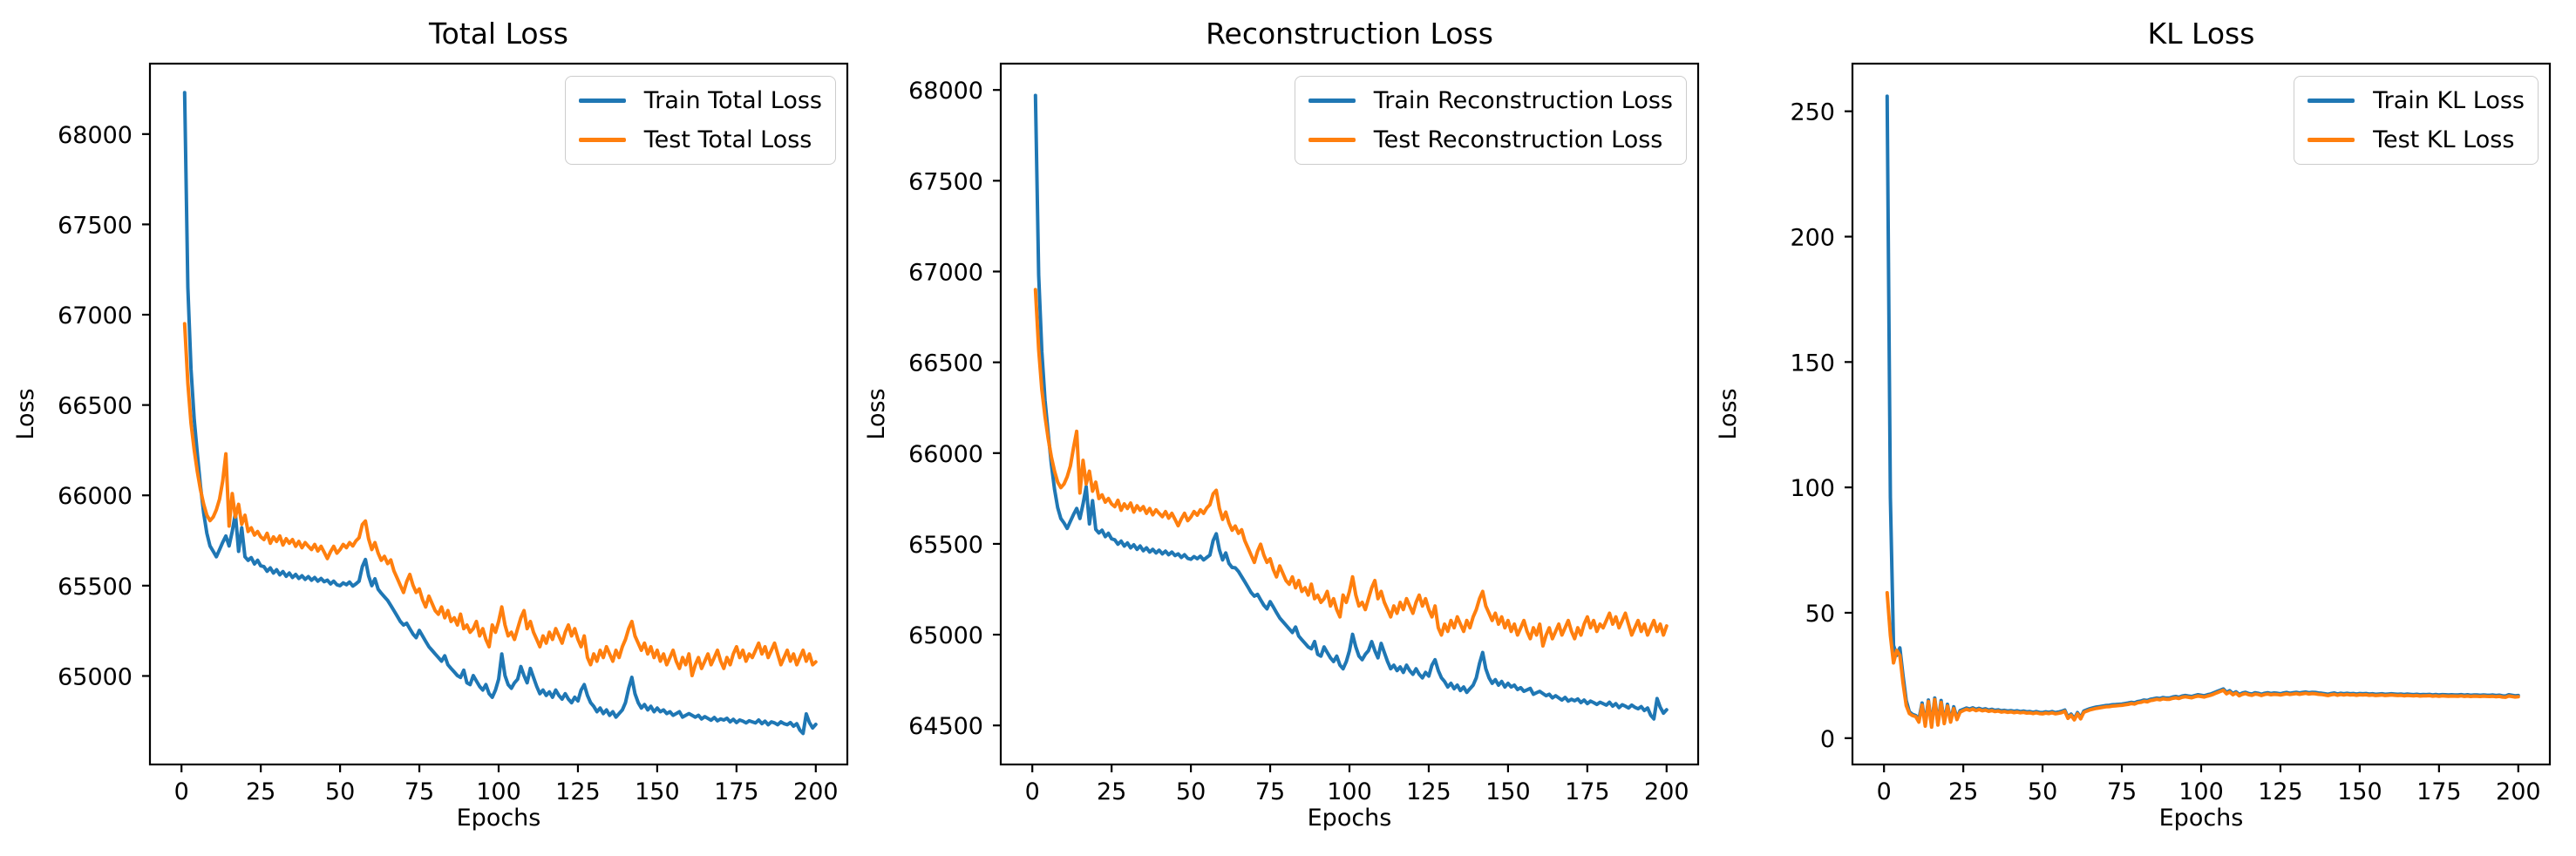  Describe the element at coordinates (1350, 34) in the screenshot. I see `chart-title-reconstruction-loss: Reconstruction Loss` at that location.